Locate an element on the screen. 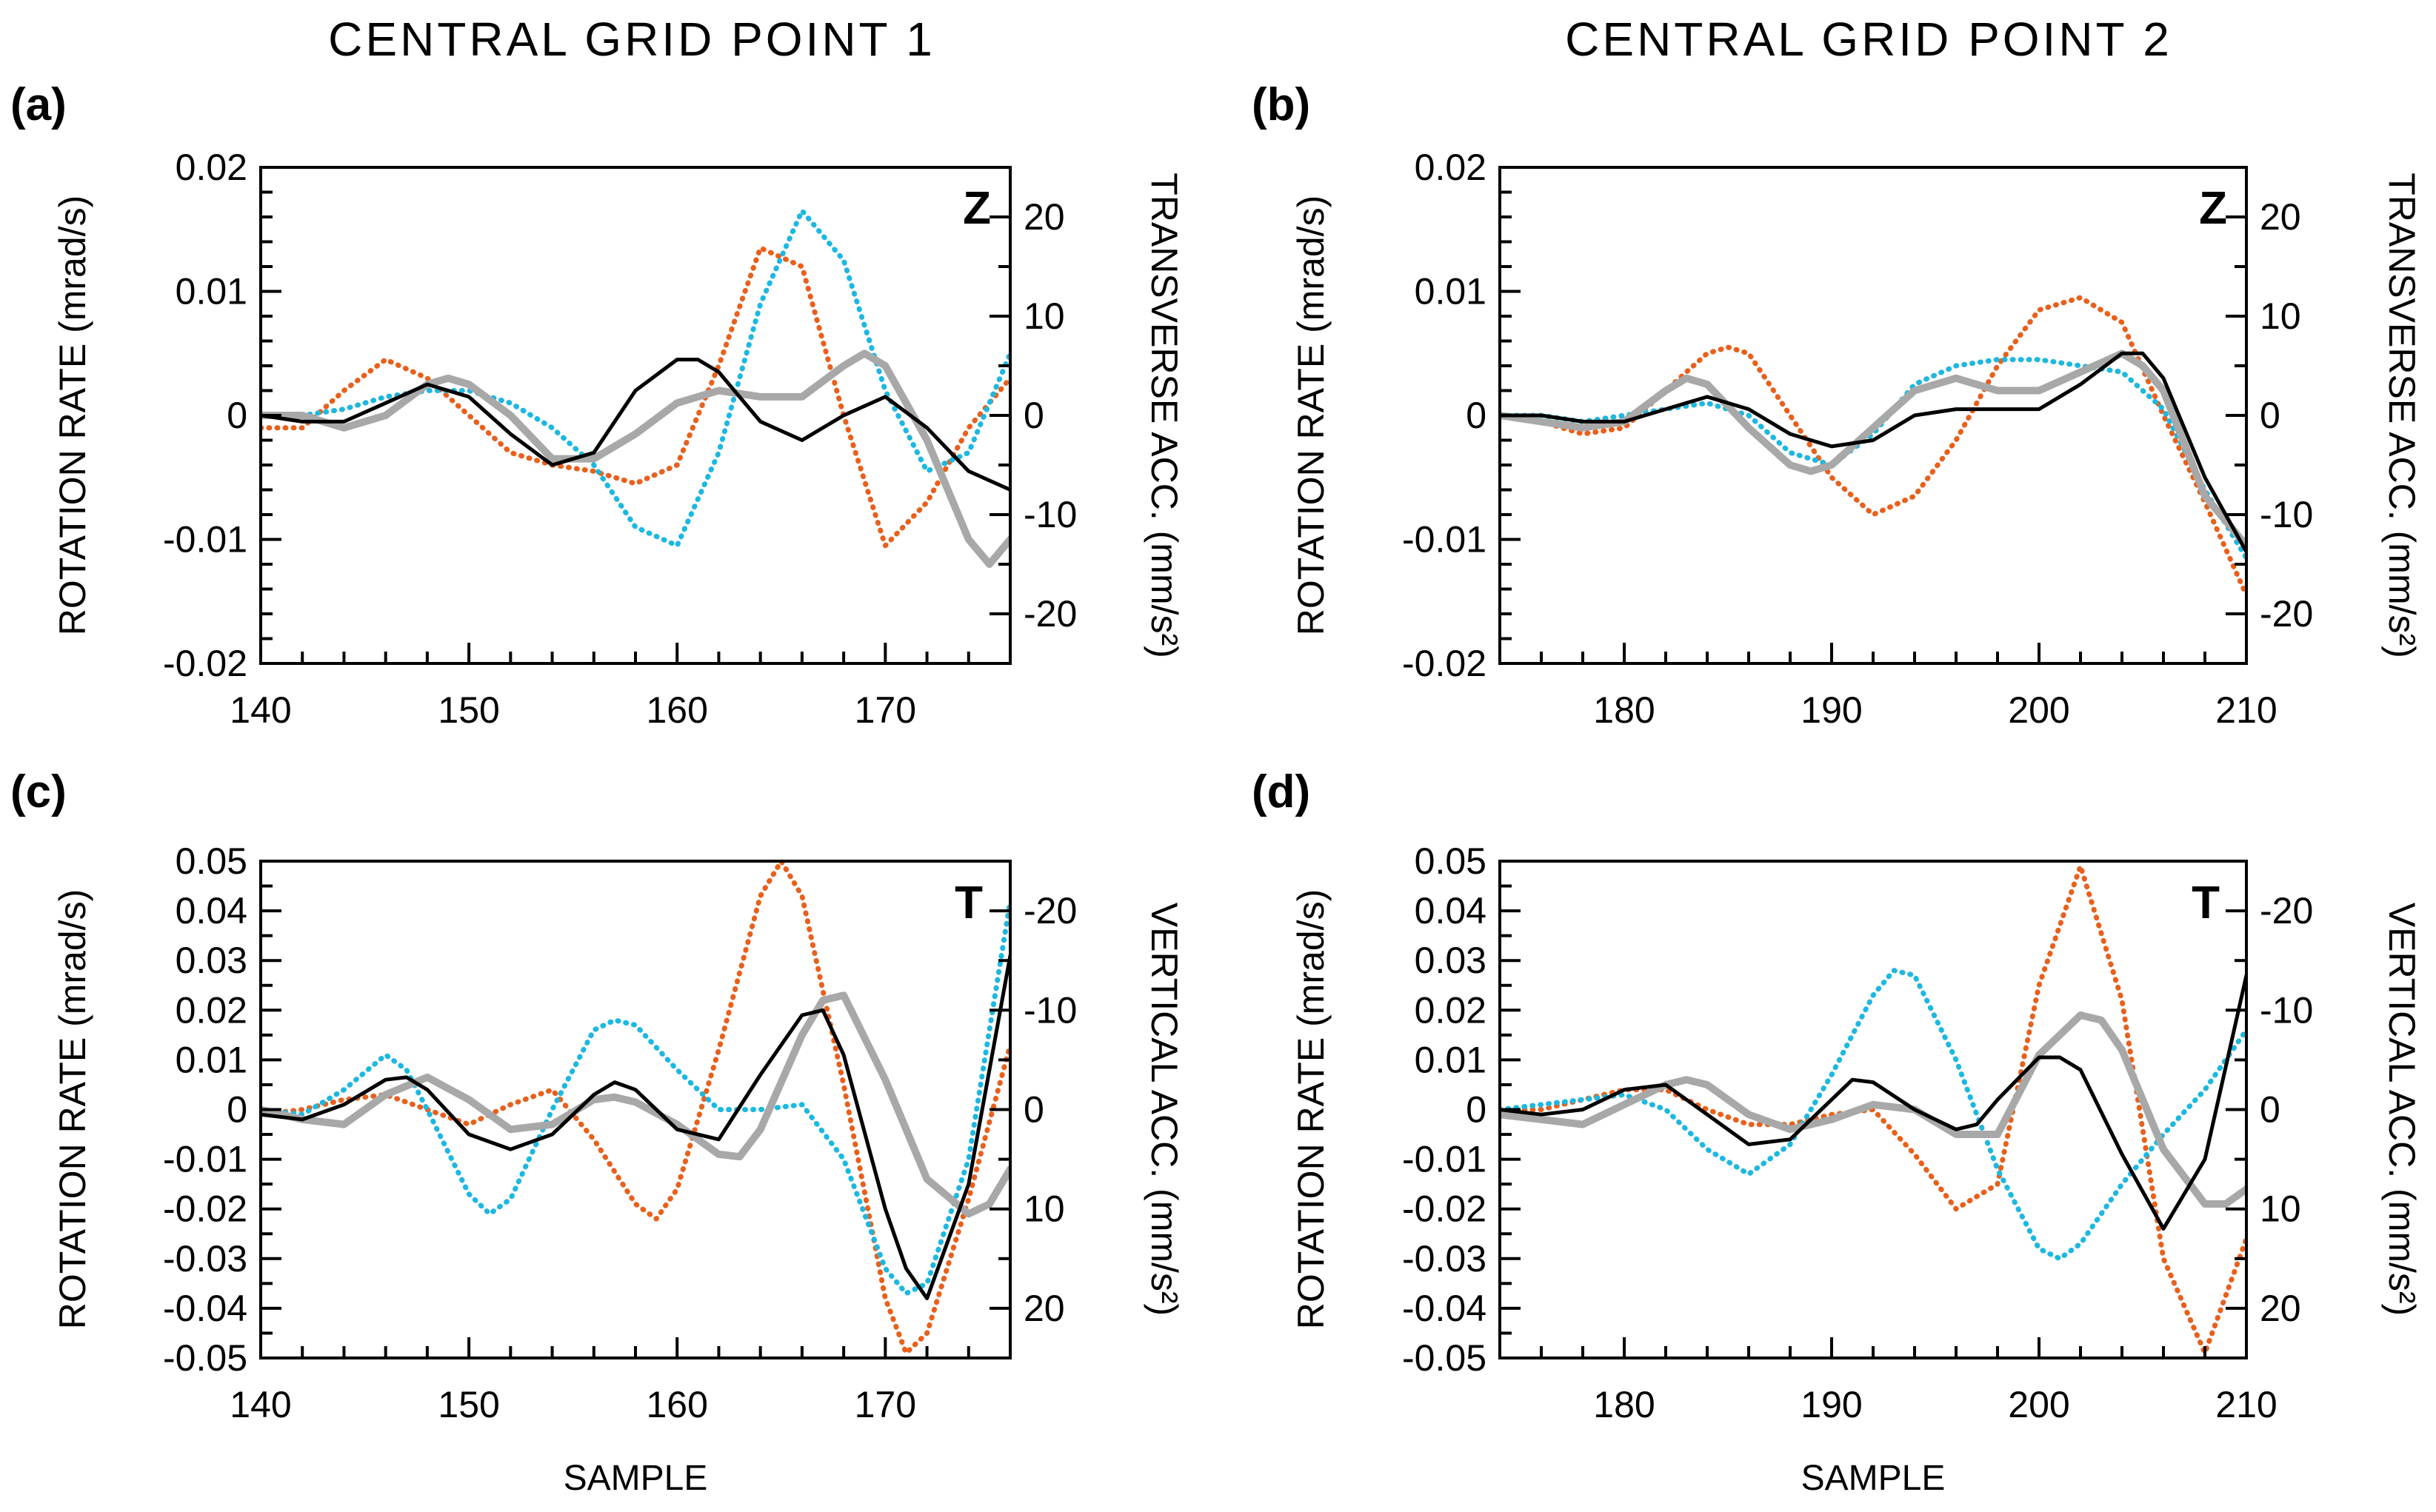  panel-label: (b) is located at coordinates (1281, 104).